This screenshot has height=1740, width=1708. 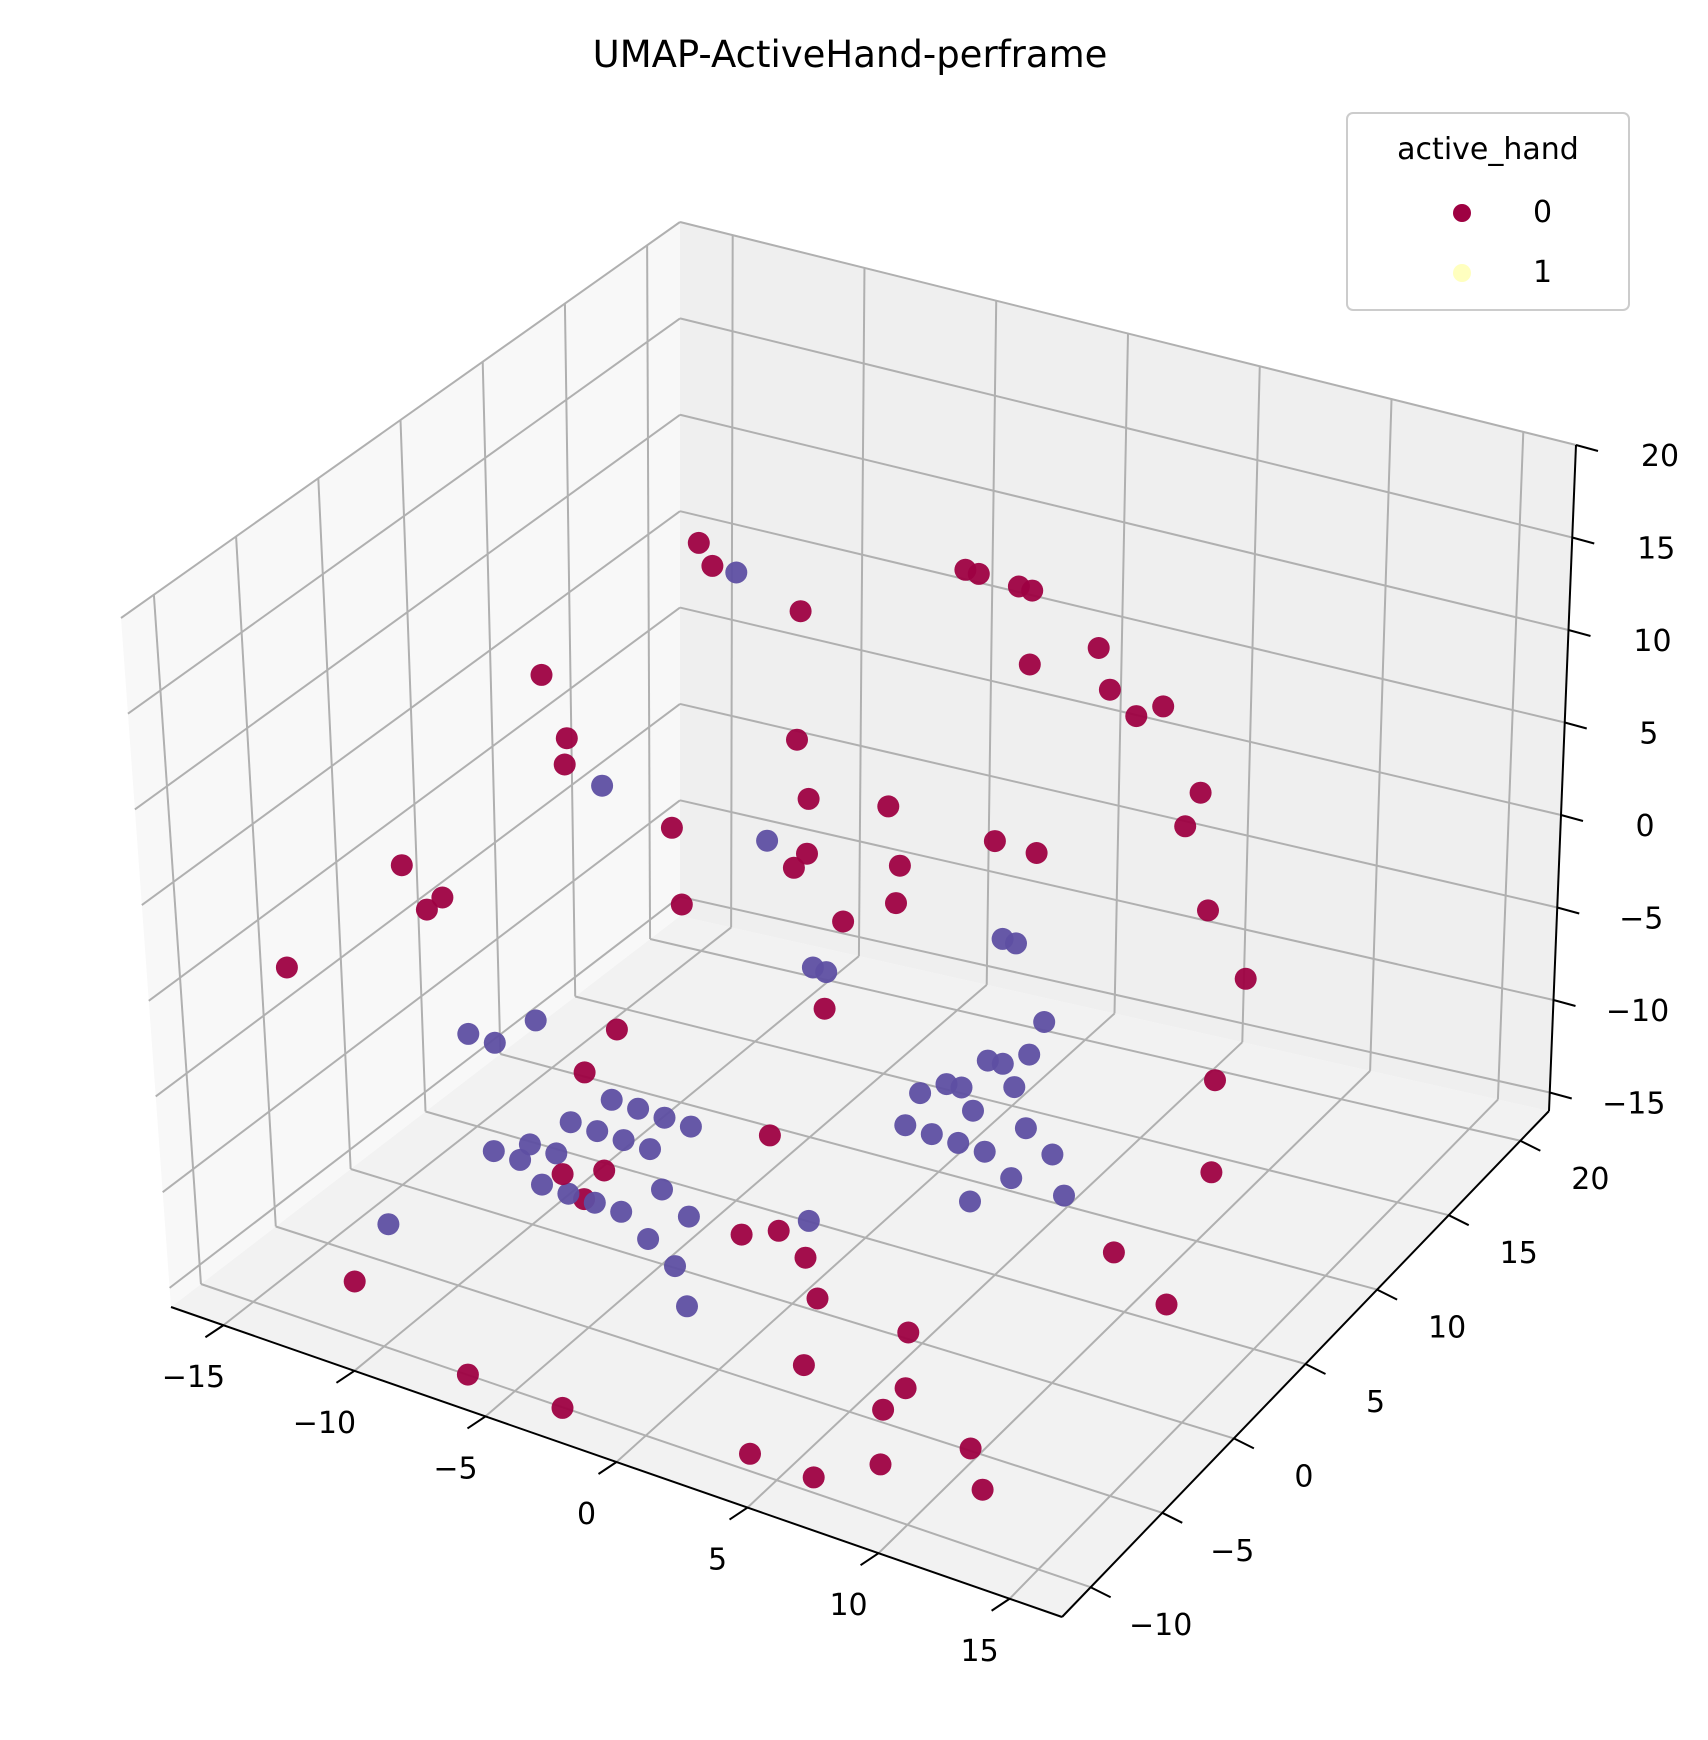 I want to click on y-tick-label-5: 15, so click(x=1519, y=1253).